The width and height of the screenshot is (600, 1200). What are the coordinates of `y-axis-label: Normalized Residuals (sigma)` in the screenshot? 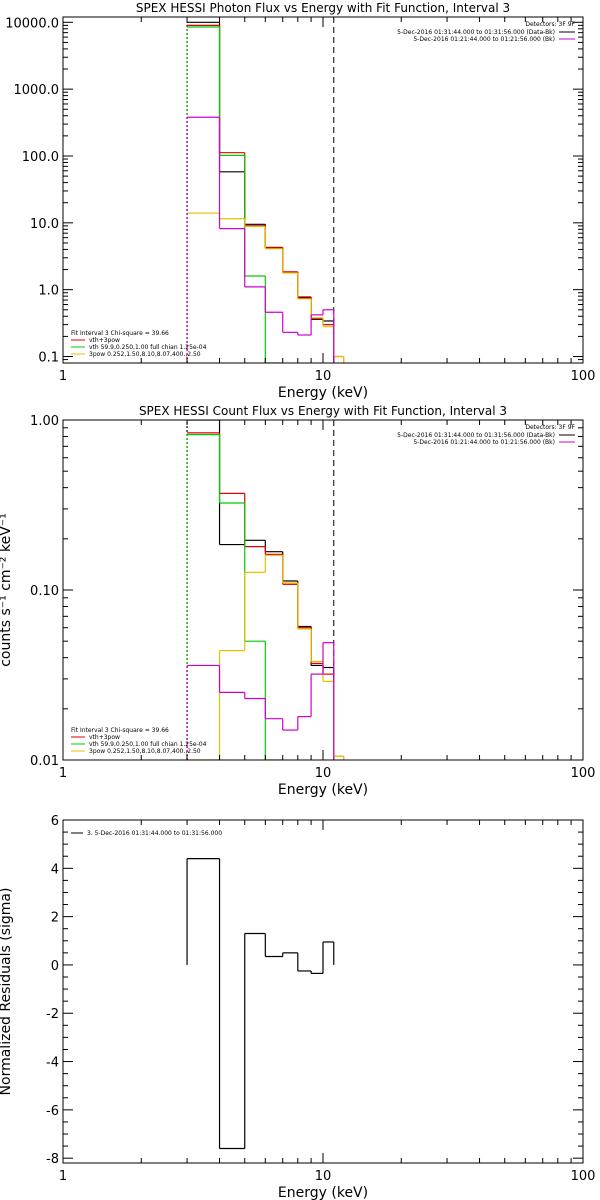 It's located at (7, 992).